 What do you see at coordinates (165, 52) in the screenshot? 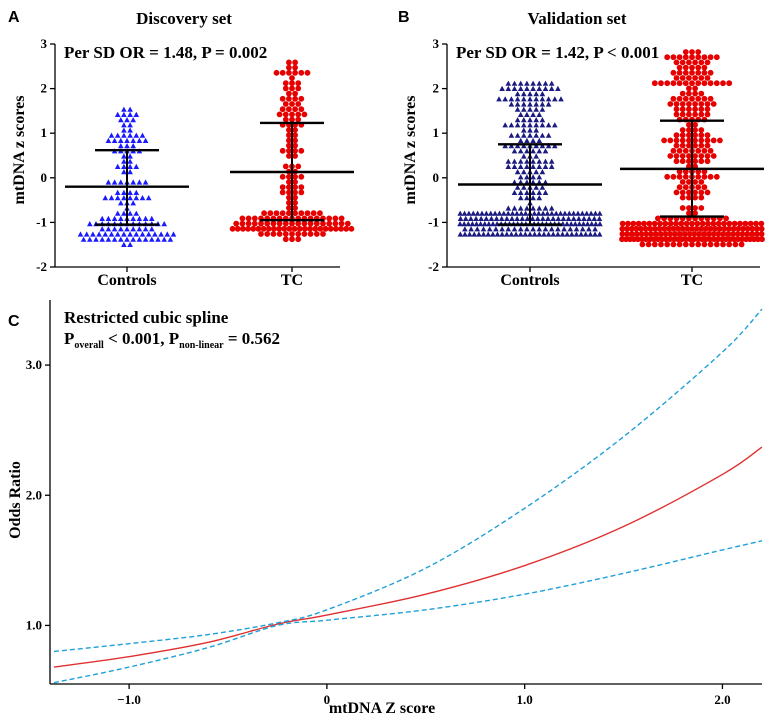
I see `panel-a-annotation: Per SD OR = 1.48, P = 0.002` at bounding box center [165, 52].